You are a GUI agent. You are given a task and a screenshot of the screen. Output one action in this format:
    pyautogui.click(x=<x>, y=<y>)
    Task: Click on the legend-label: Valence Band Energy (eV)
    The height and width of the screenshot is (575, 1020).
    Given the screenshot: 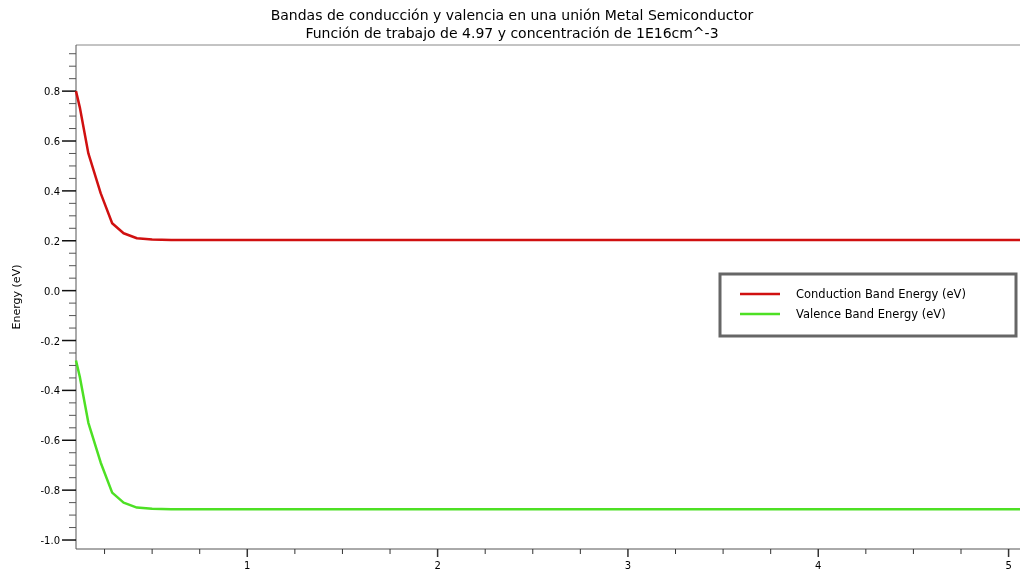 What is the action you would take?
    pyautogui.click(x=871, y=314)
    